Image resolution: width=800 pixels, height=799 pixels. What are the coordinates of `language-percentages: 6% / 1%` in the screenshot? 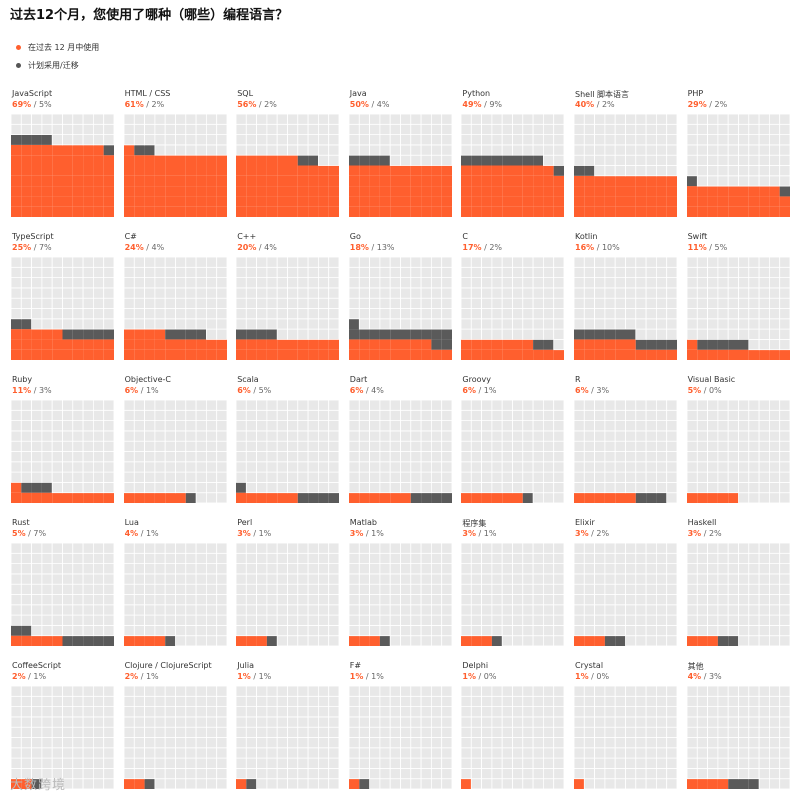 It's located at (479, 390).